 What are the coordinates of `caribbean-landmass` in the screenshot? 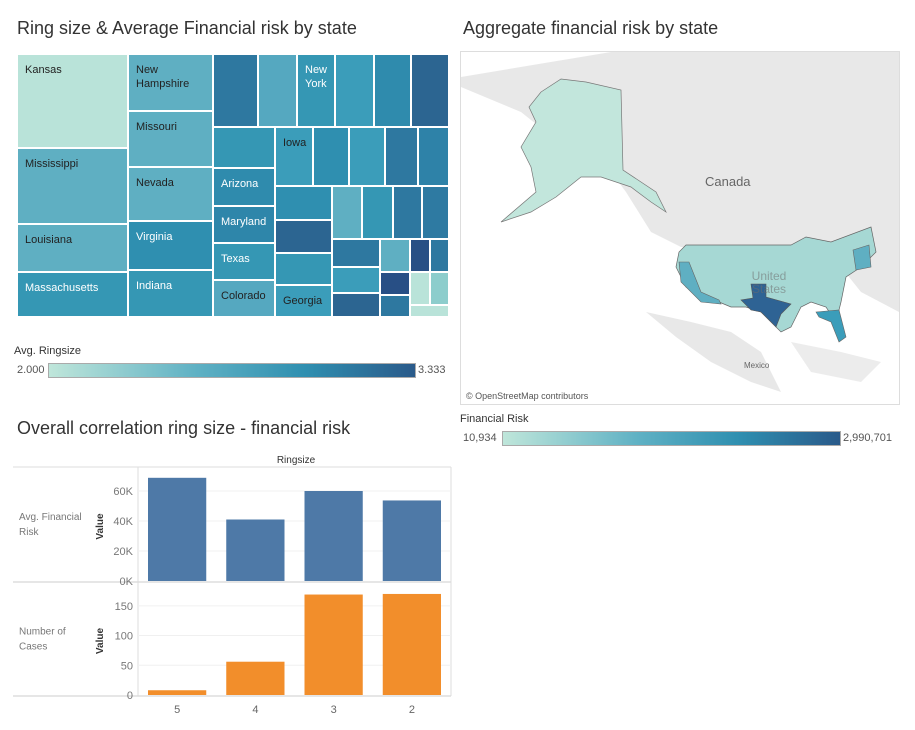 It's located at (836, 362).